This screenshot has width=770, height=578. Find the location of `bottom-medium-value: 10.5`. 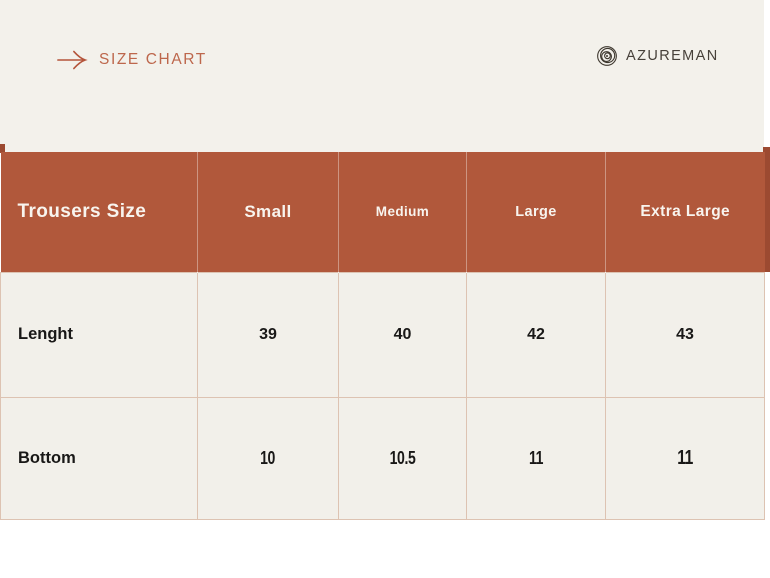

bottom-medium-value: 10.5 is located at coordinates (402, 458).